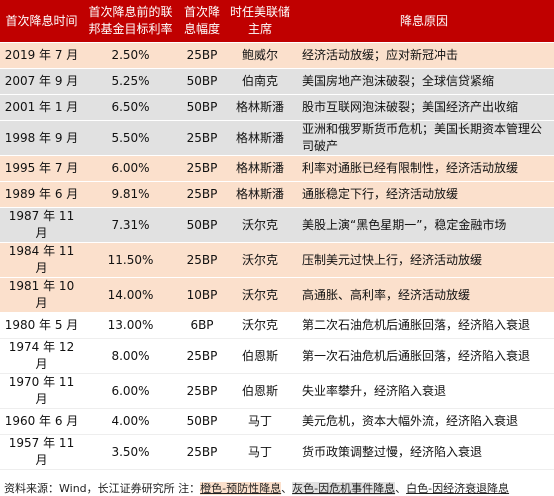  I want to click on table-cell: 第一次石油危机后通胀回落，经济陷入衰退, so click(424, 356).